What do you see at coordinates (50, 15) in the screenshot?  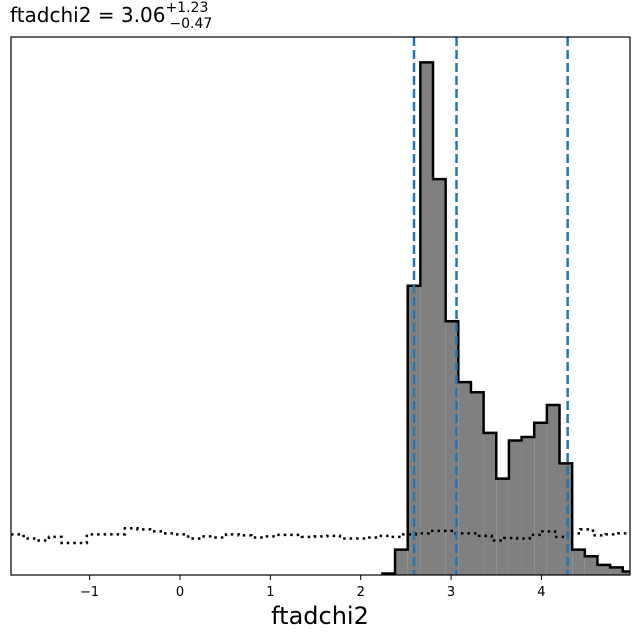 I see `title-param: ftadchi2` at bounding box center [50, 15].